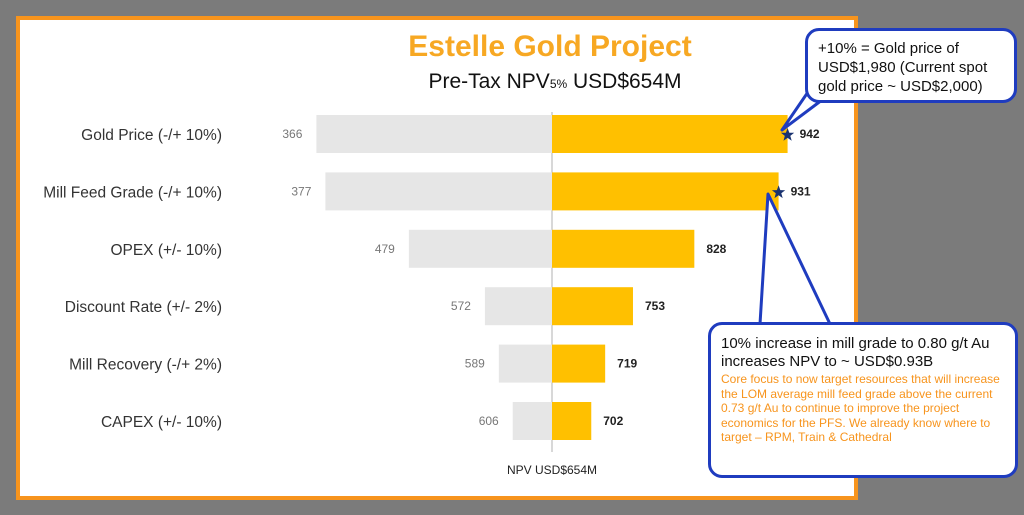 Image resolution: width=1024 pixels, height=515 pixels. What do you see at coordinates (795, 259) in the screenshot?
I see `grade-callout-pointer` at bounding box center [795, 259].